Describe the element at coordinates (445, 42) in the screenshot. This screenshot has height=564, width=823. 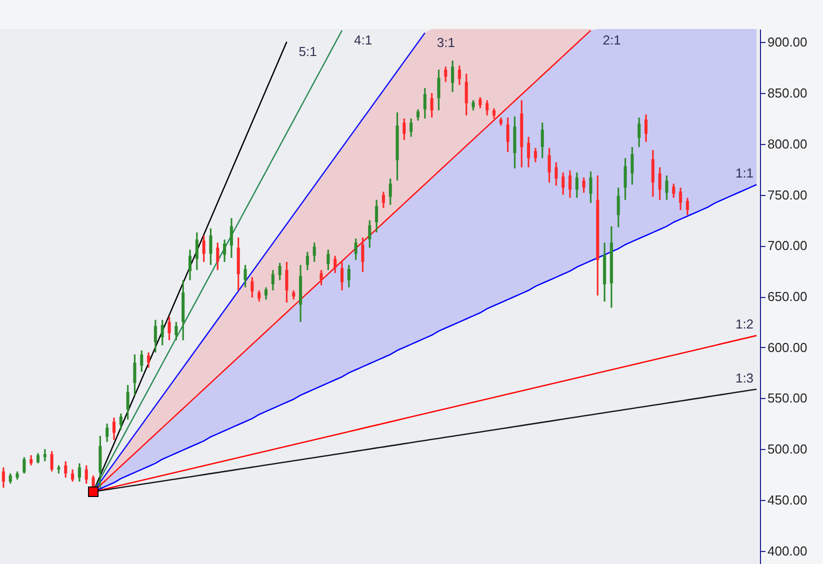
I see `series-label: 3:1` at that location.